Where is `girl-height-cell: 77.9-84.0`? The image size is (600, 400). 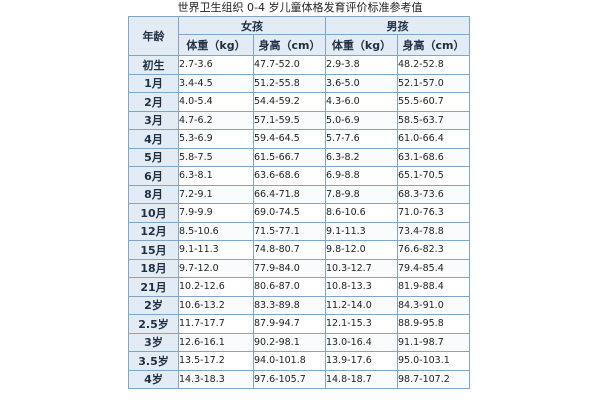 girl-height-cell: 77.9-84.0 is located at coordinates (289, 268).